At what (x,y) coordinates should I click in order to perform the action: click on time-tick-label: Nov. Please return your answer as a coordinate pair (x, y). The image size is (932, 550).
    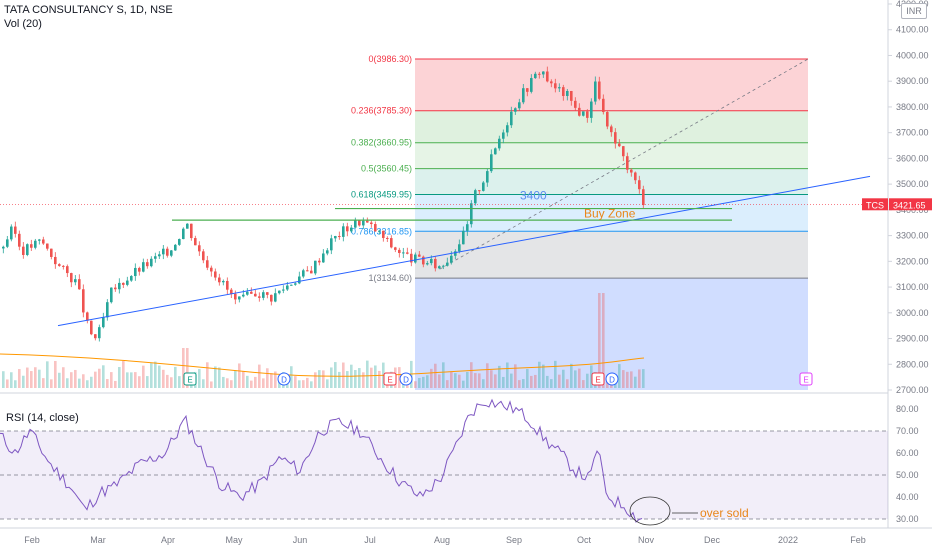
    Looking at the image, I should click on (646, 540).